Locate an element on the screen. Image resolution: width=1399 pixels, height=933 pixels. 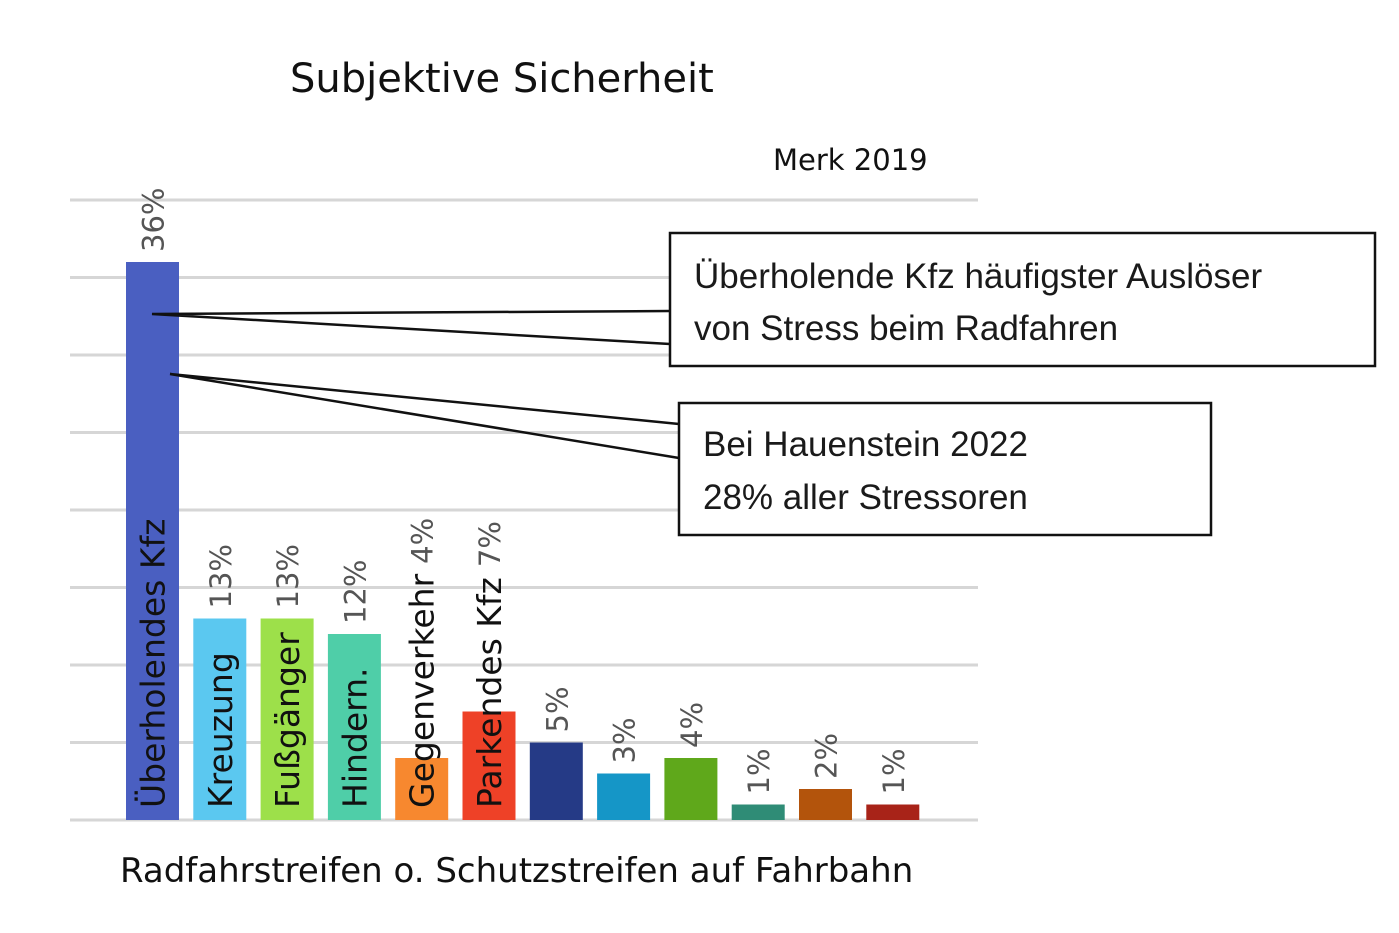
value-label-7: 3% is located at coordinates (625, 740).